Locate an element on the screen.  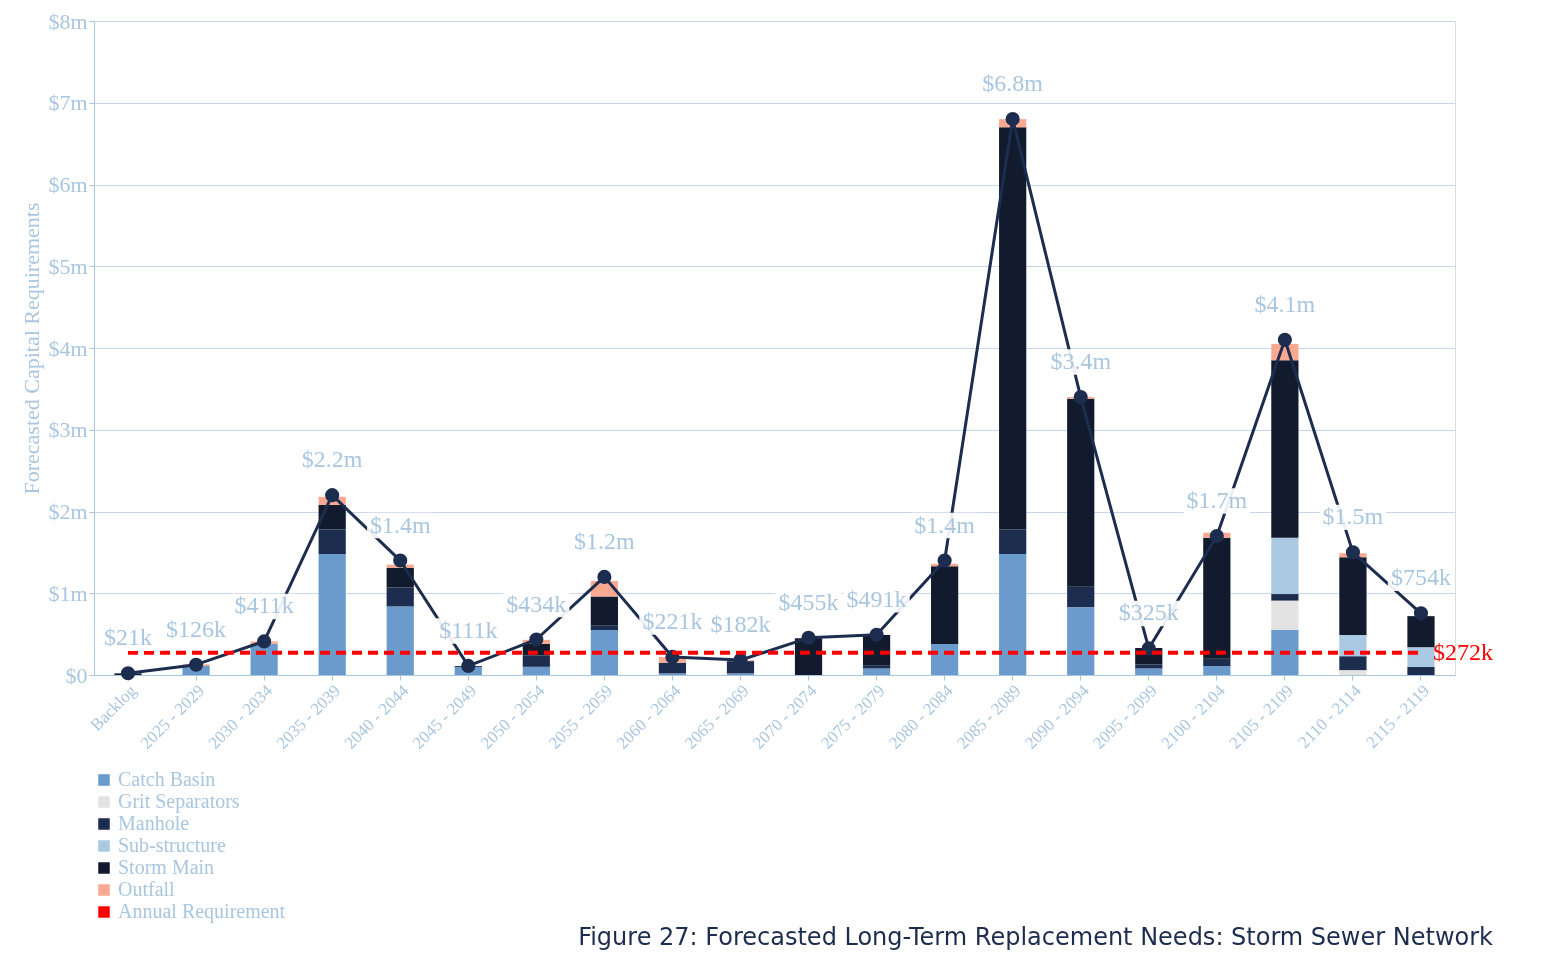
legend-label: Storm Main is located at coordinates (166, 867).